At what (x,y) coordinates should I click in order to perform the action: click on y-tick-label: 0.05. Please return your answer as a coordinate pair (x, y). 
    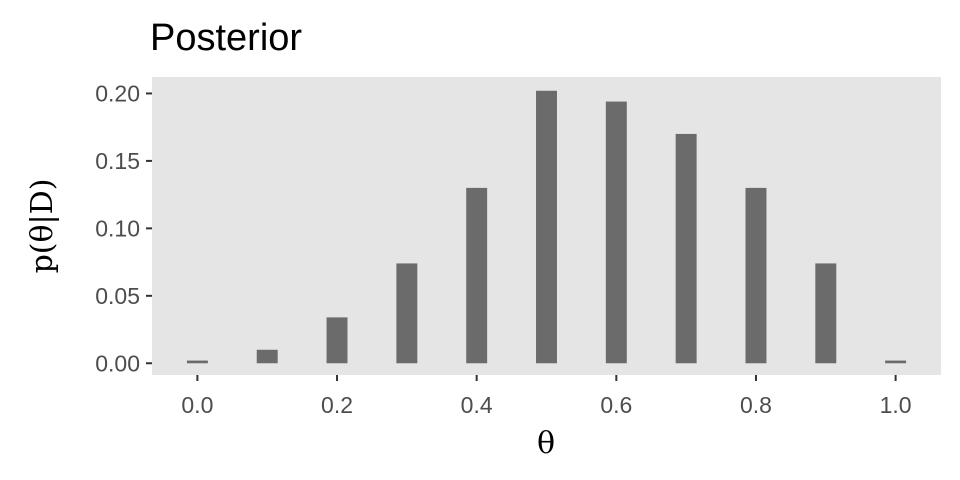
    Looking at the image, I should click on (117, 296).